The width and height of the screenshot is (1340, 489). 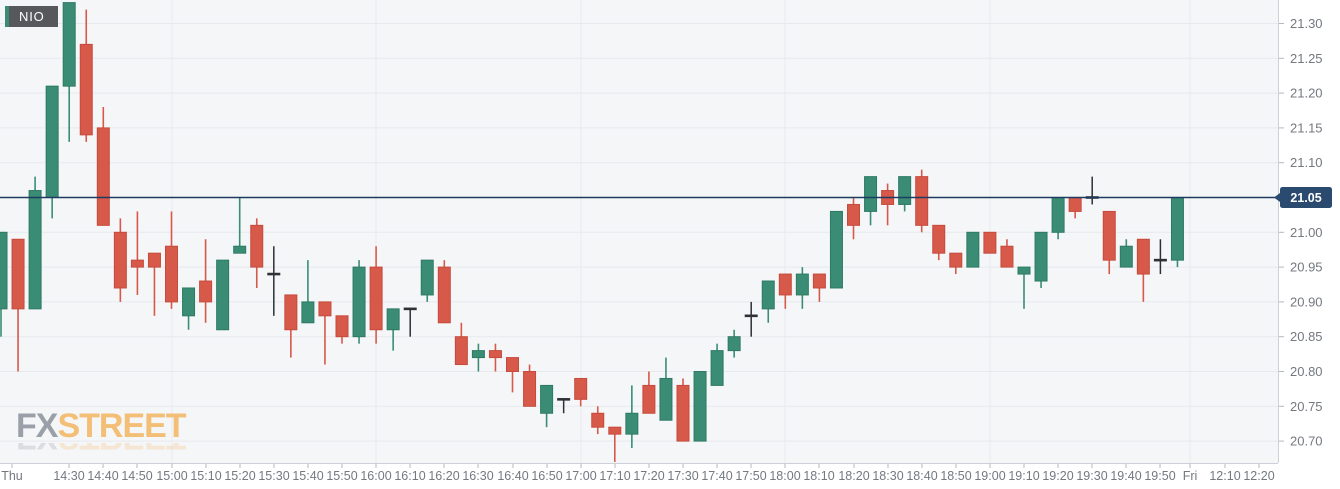 I want to click on current-price-tag: 21.05, so click(x=1303, y=197).